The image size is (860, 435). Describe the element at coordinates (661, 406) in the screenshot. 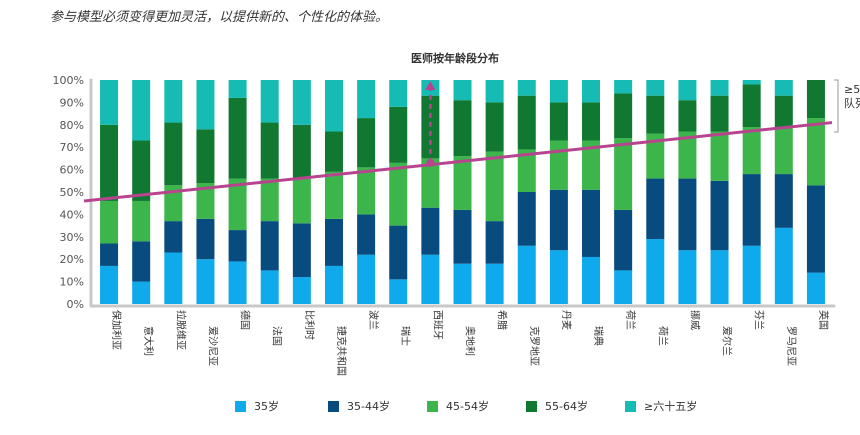

I see `legend-item-65plus: ≥六十五岁` at that location.